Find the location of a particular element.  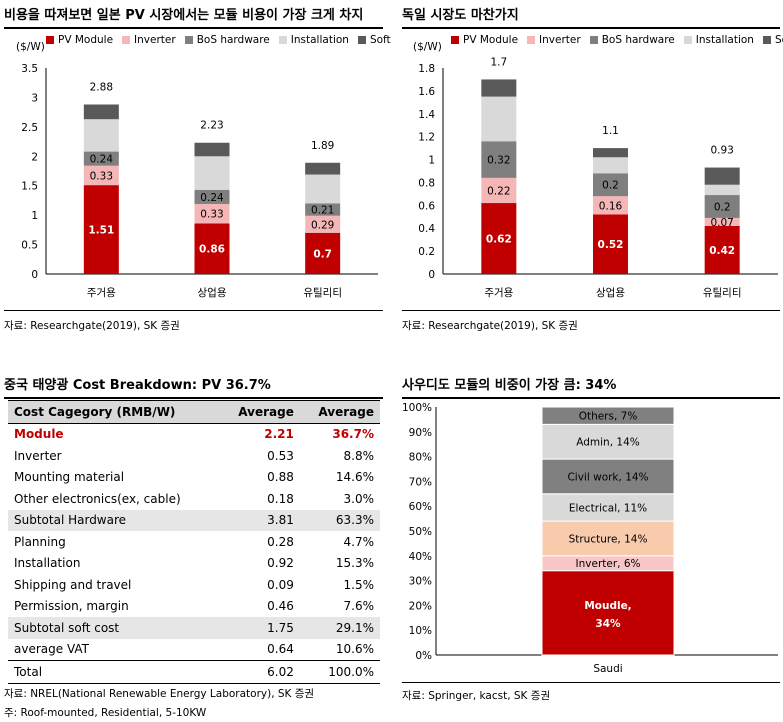

germany-legend-item-inverter: Inverter is located at coordinates (554, 40).